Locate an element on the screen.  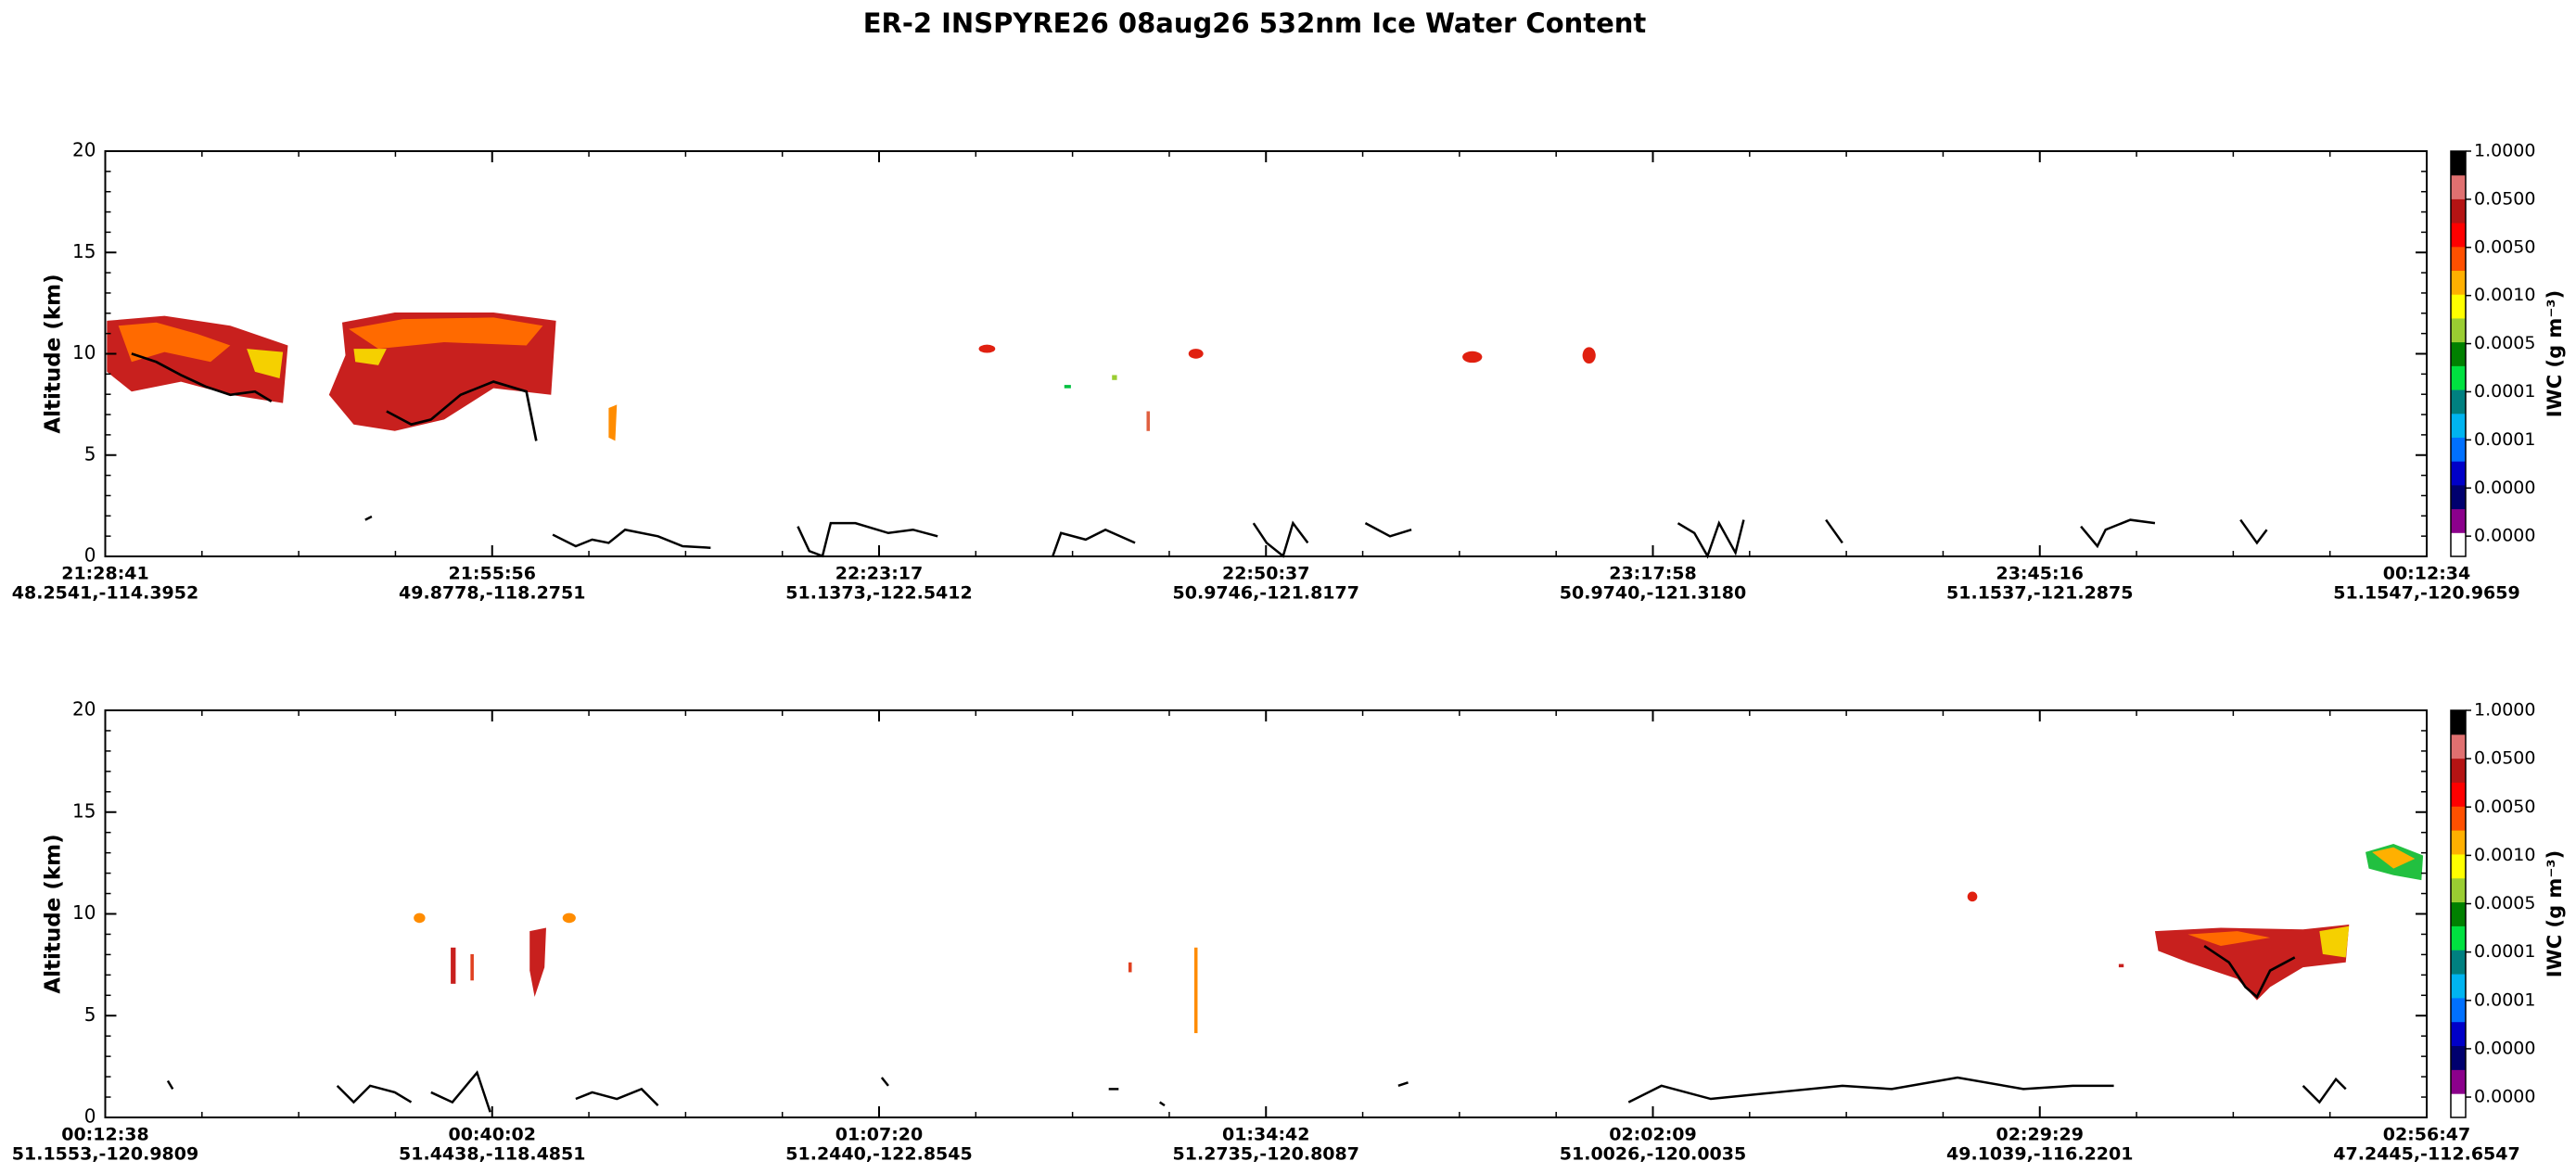
x-tick-time: 01:34:42 is located at coordinates (1266, 1135).